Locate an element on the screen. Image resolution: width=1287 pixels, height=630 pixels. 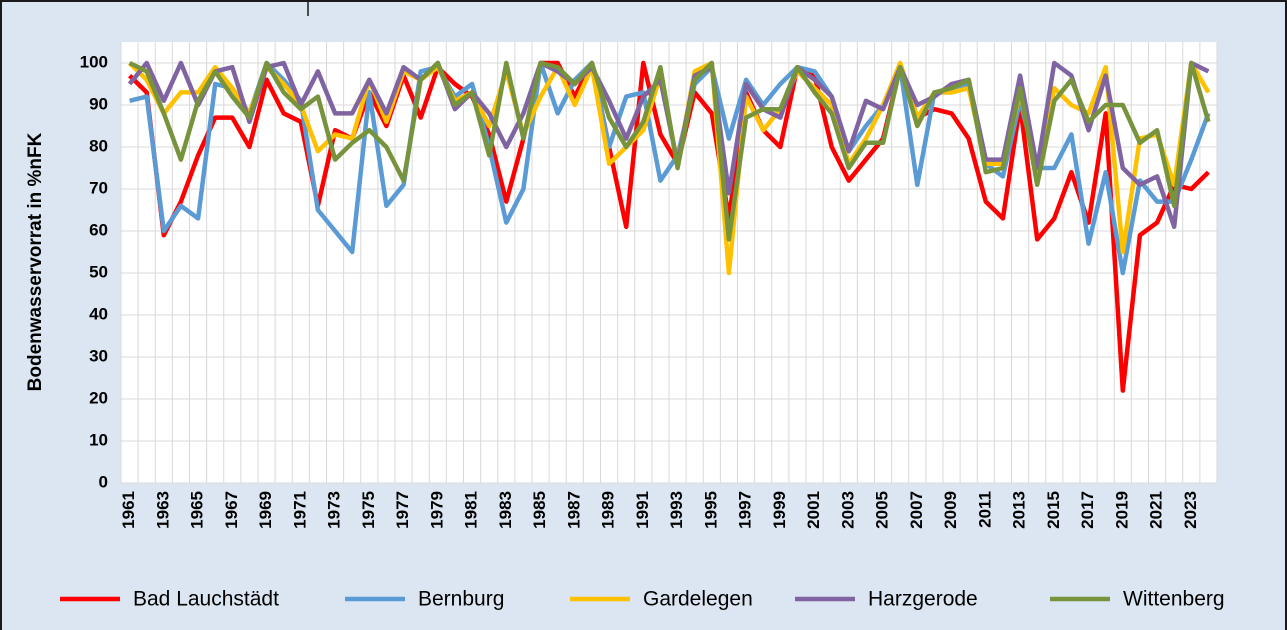
x-tick-label: 1977 is located at coordinates (402, 510).